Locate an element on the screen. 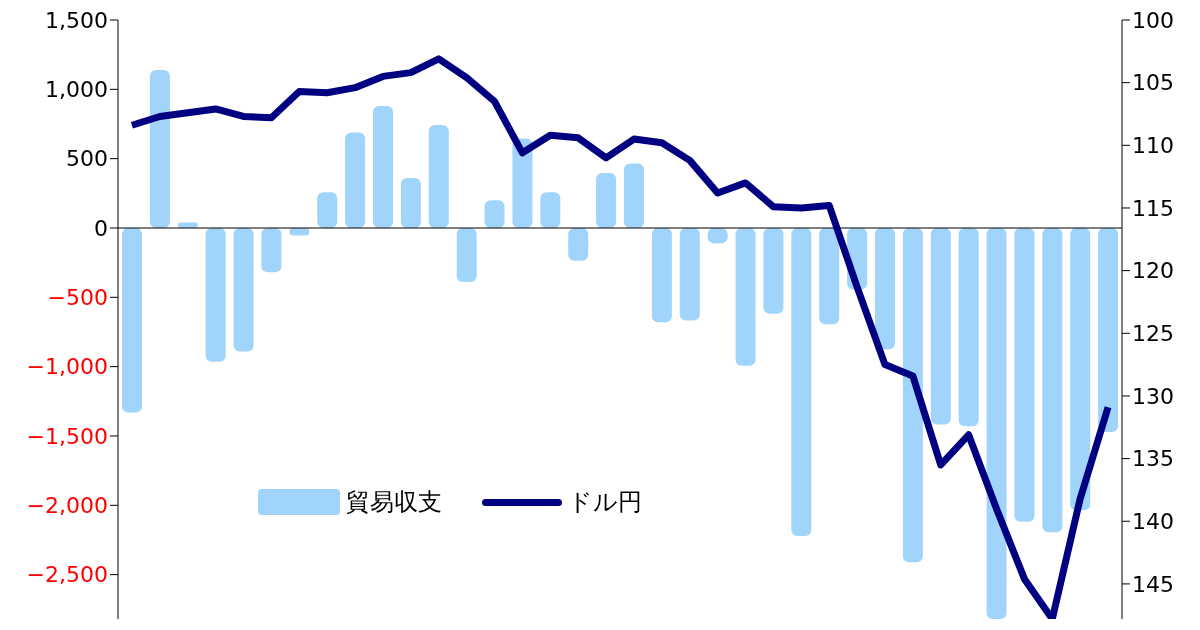  y2-tick-label: 140 is located at coordinates (1153, 521).